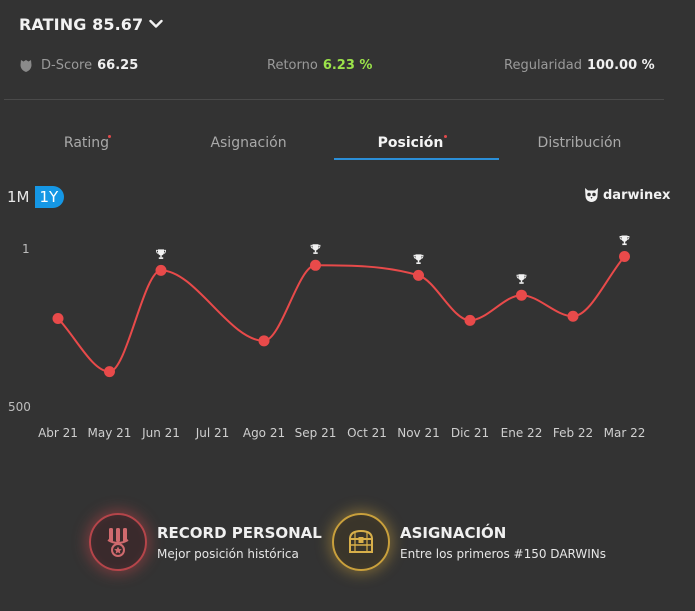  I want to click on regularity-stat: Regularidad 100.00 %, so click(579, 65).